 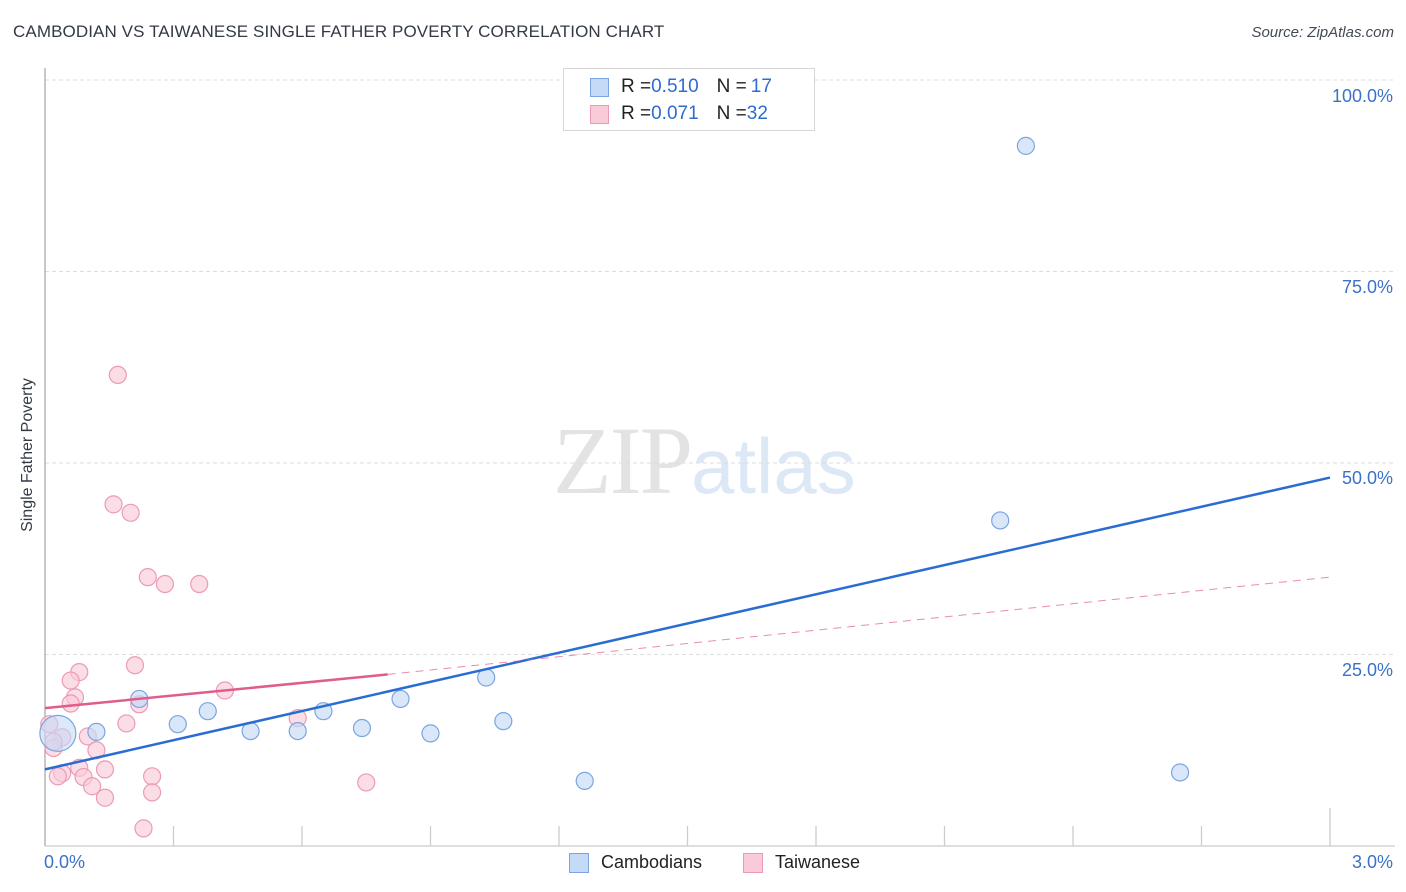 I want to click on x-tick-0: 0.0%, so click(x=65, y=862).